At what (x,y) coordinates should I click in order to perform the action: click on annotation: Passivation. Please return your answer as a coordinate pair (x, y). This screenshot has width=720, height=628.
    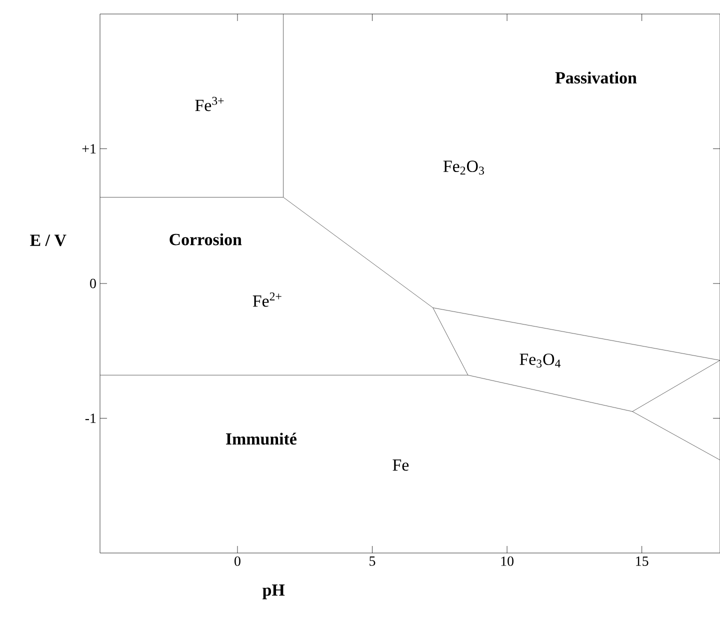
    Looking at the image, I should click on (596, 78).